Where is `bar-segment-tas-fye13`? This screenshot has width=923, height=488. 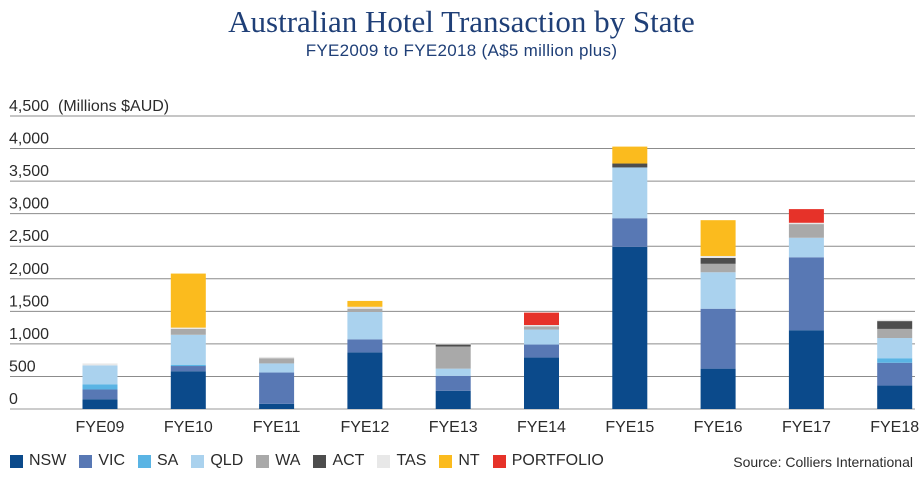
bar-segment-tas-fye13 is located at coordinates (453, 344).